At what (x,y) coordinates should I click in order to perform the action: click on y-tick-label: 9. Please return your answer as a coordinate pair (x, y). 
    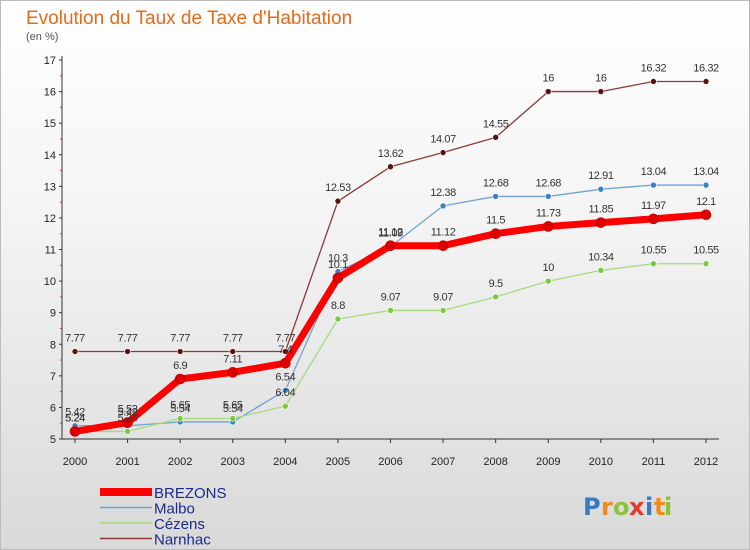
    Looking at the image, I should click on (53, 314).